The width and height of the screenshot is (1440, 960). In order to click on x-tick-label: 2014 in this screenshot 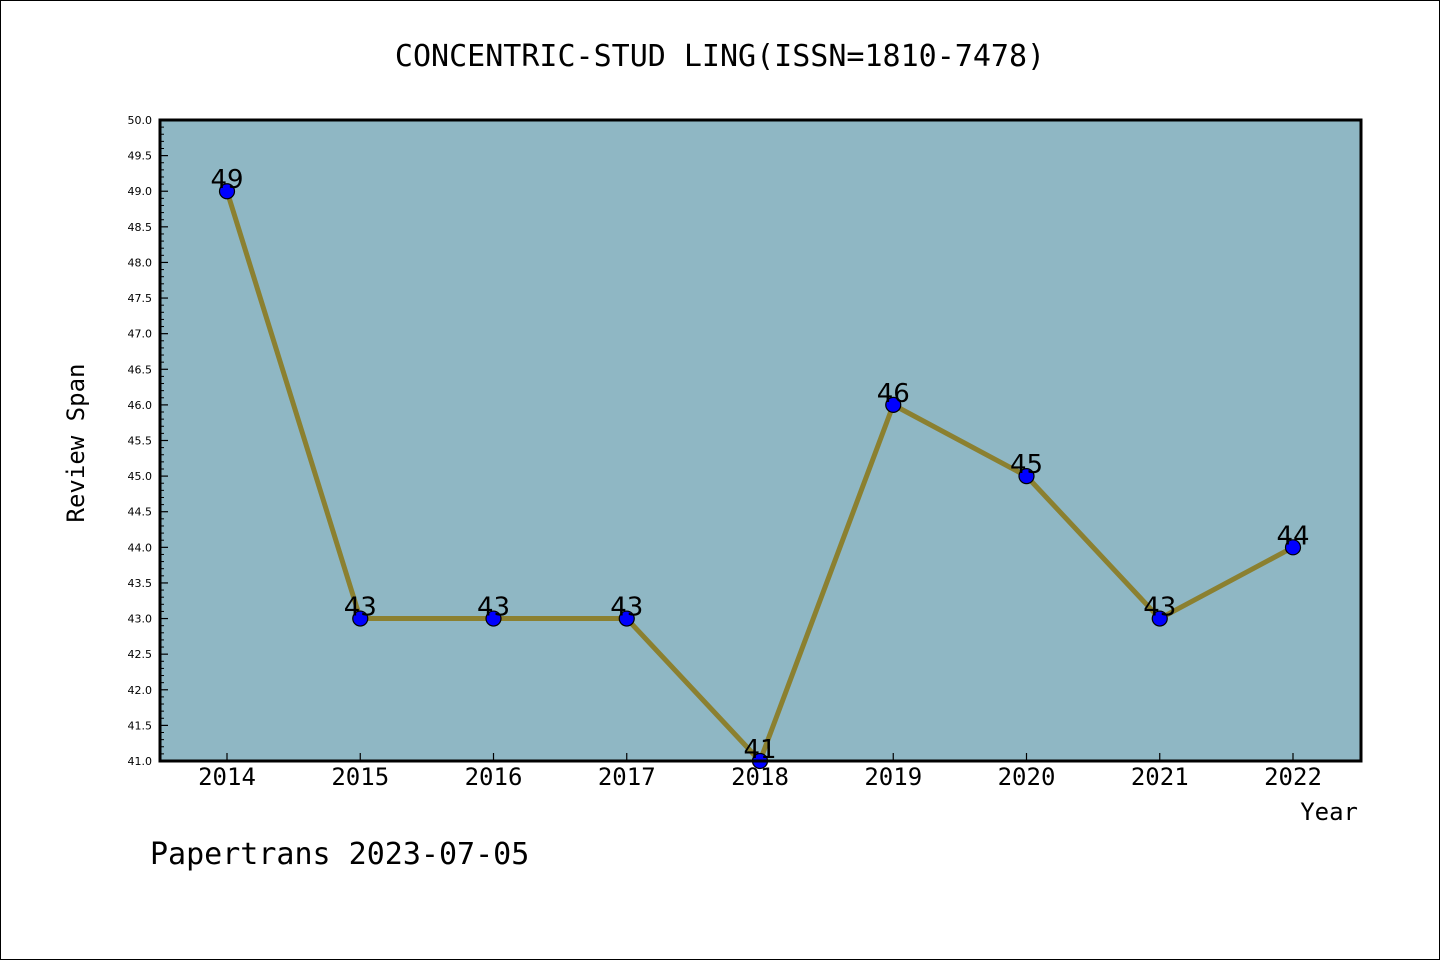, I will do `click(227, 777)`.